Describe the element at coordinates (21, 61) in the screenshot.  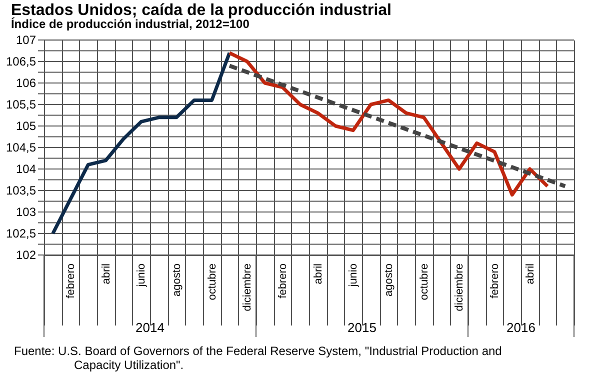
I see `y-tick-label: 106,5` at that location.